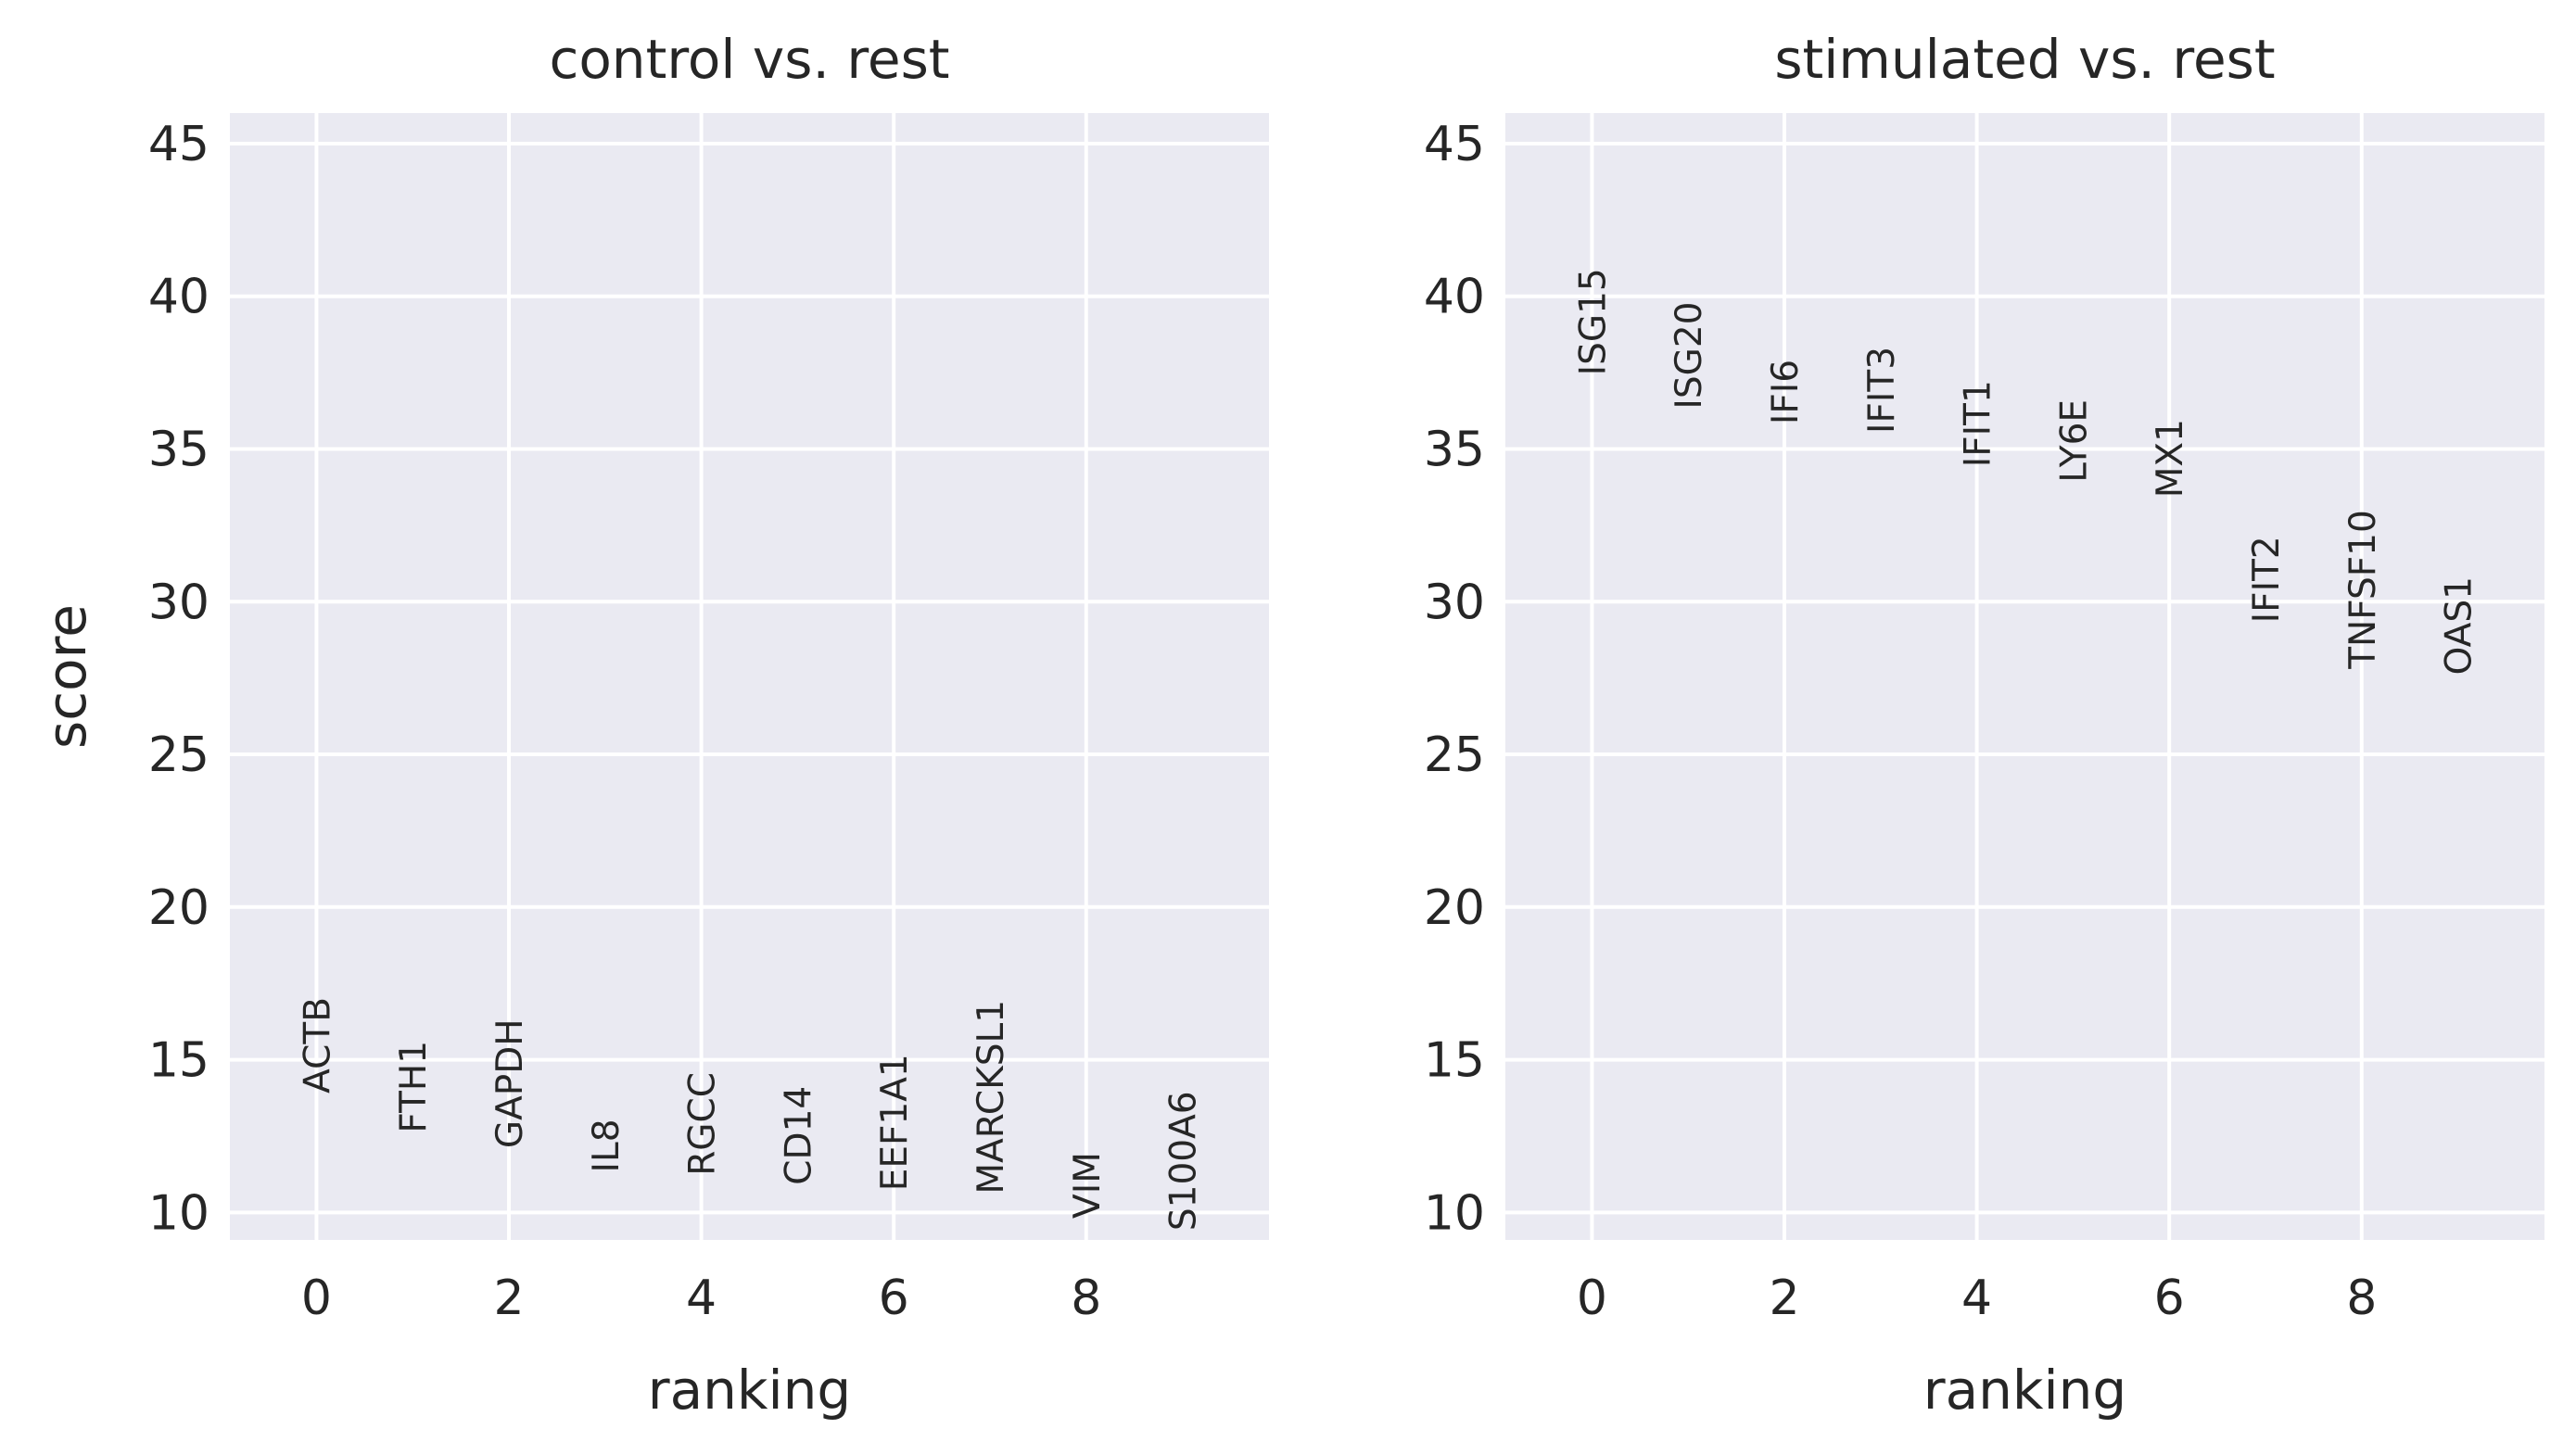 The image size is (2576, 1454). What do you see at coordinates (1978, 423) in the screenshot?
I see `gene-label: IFIT1` at bounding box center [1978, 423].